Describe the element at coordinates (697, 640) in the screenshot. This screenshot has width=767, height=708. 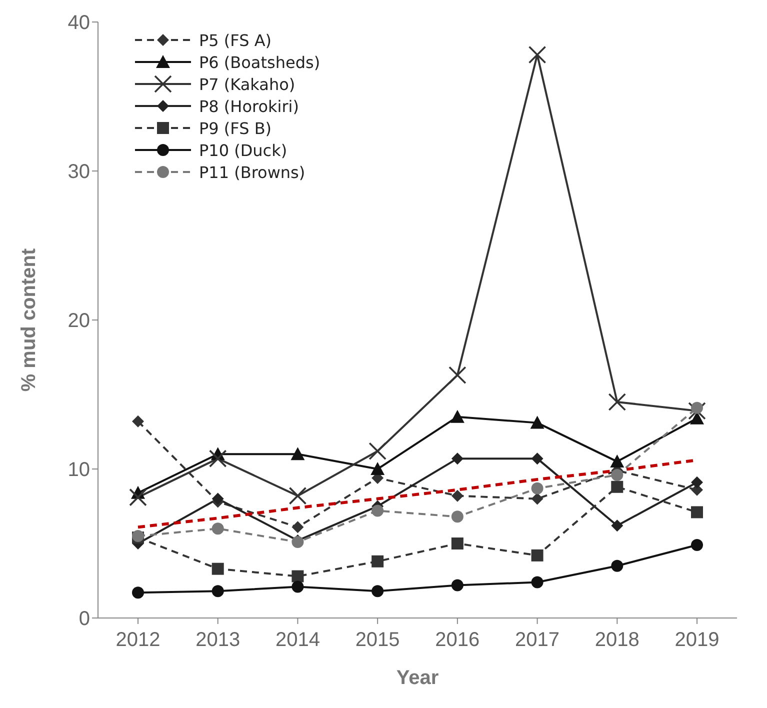
I see `x-tick-label: 2019` at that location.